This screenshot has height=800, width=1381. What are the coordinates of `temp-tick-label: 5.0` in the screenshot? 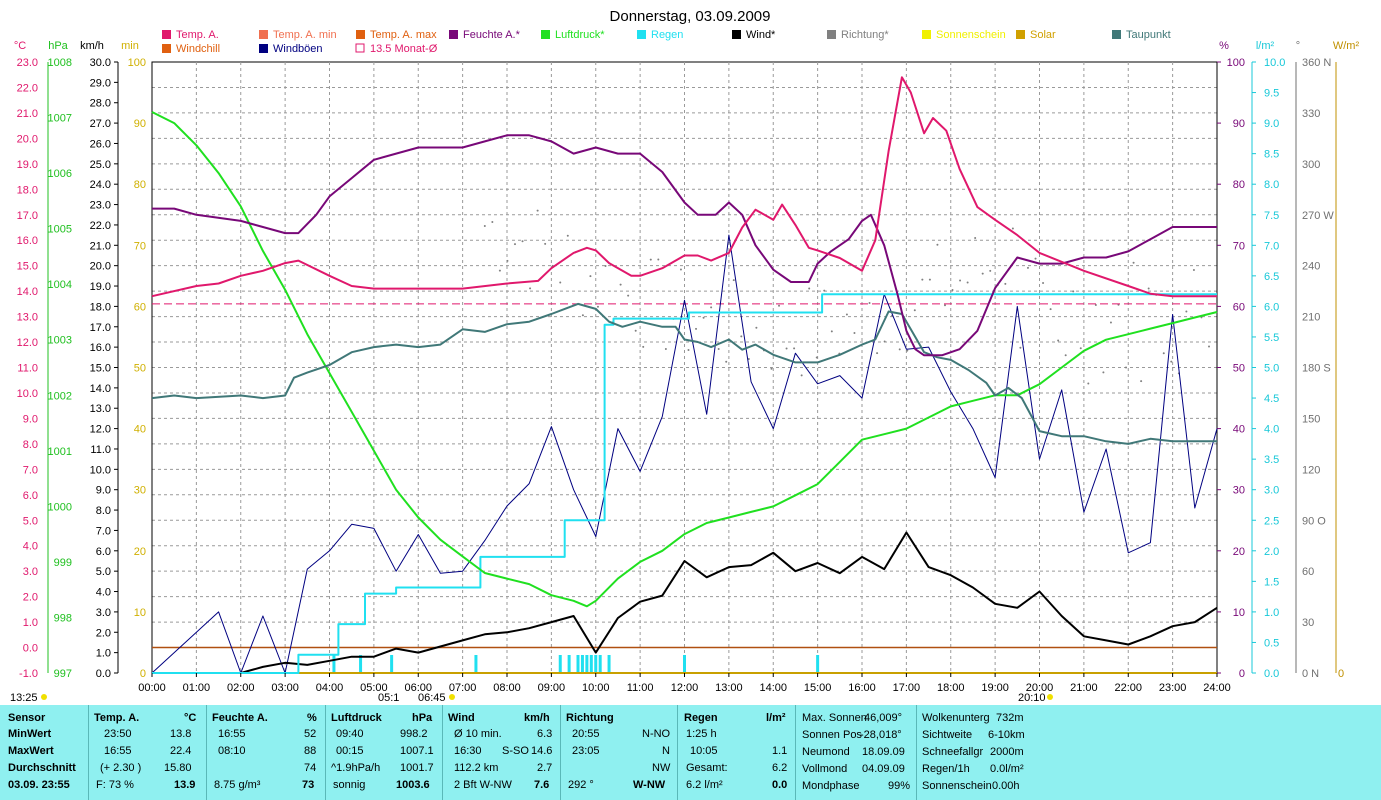 It's located at (30, 521).